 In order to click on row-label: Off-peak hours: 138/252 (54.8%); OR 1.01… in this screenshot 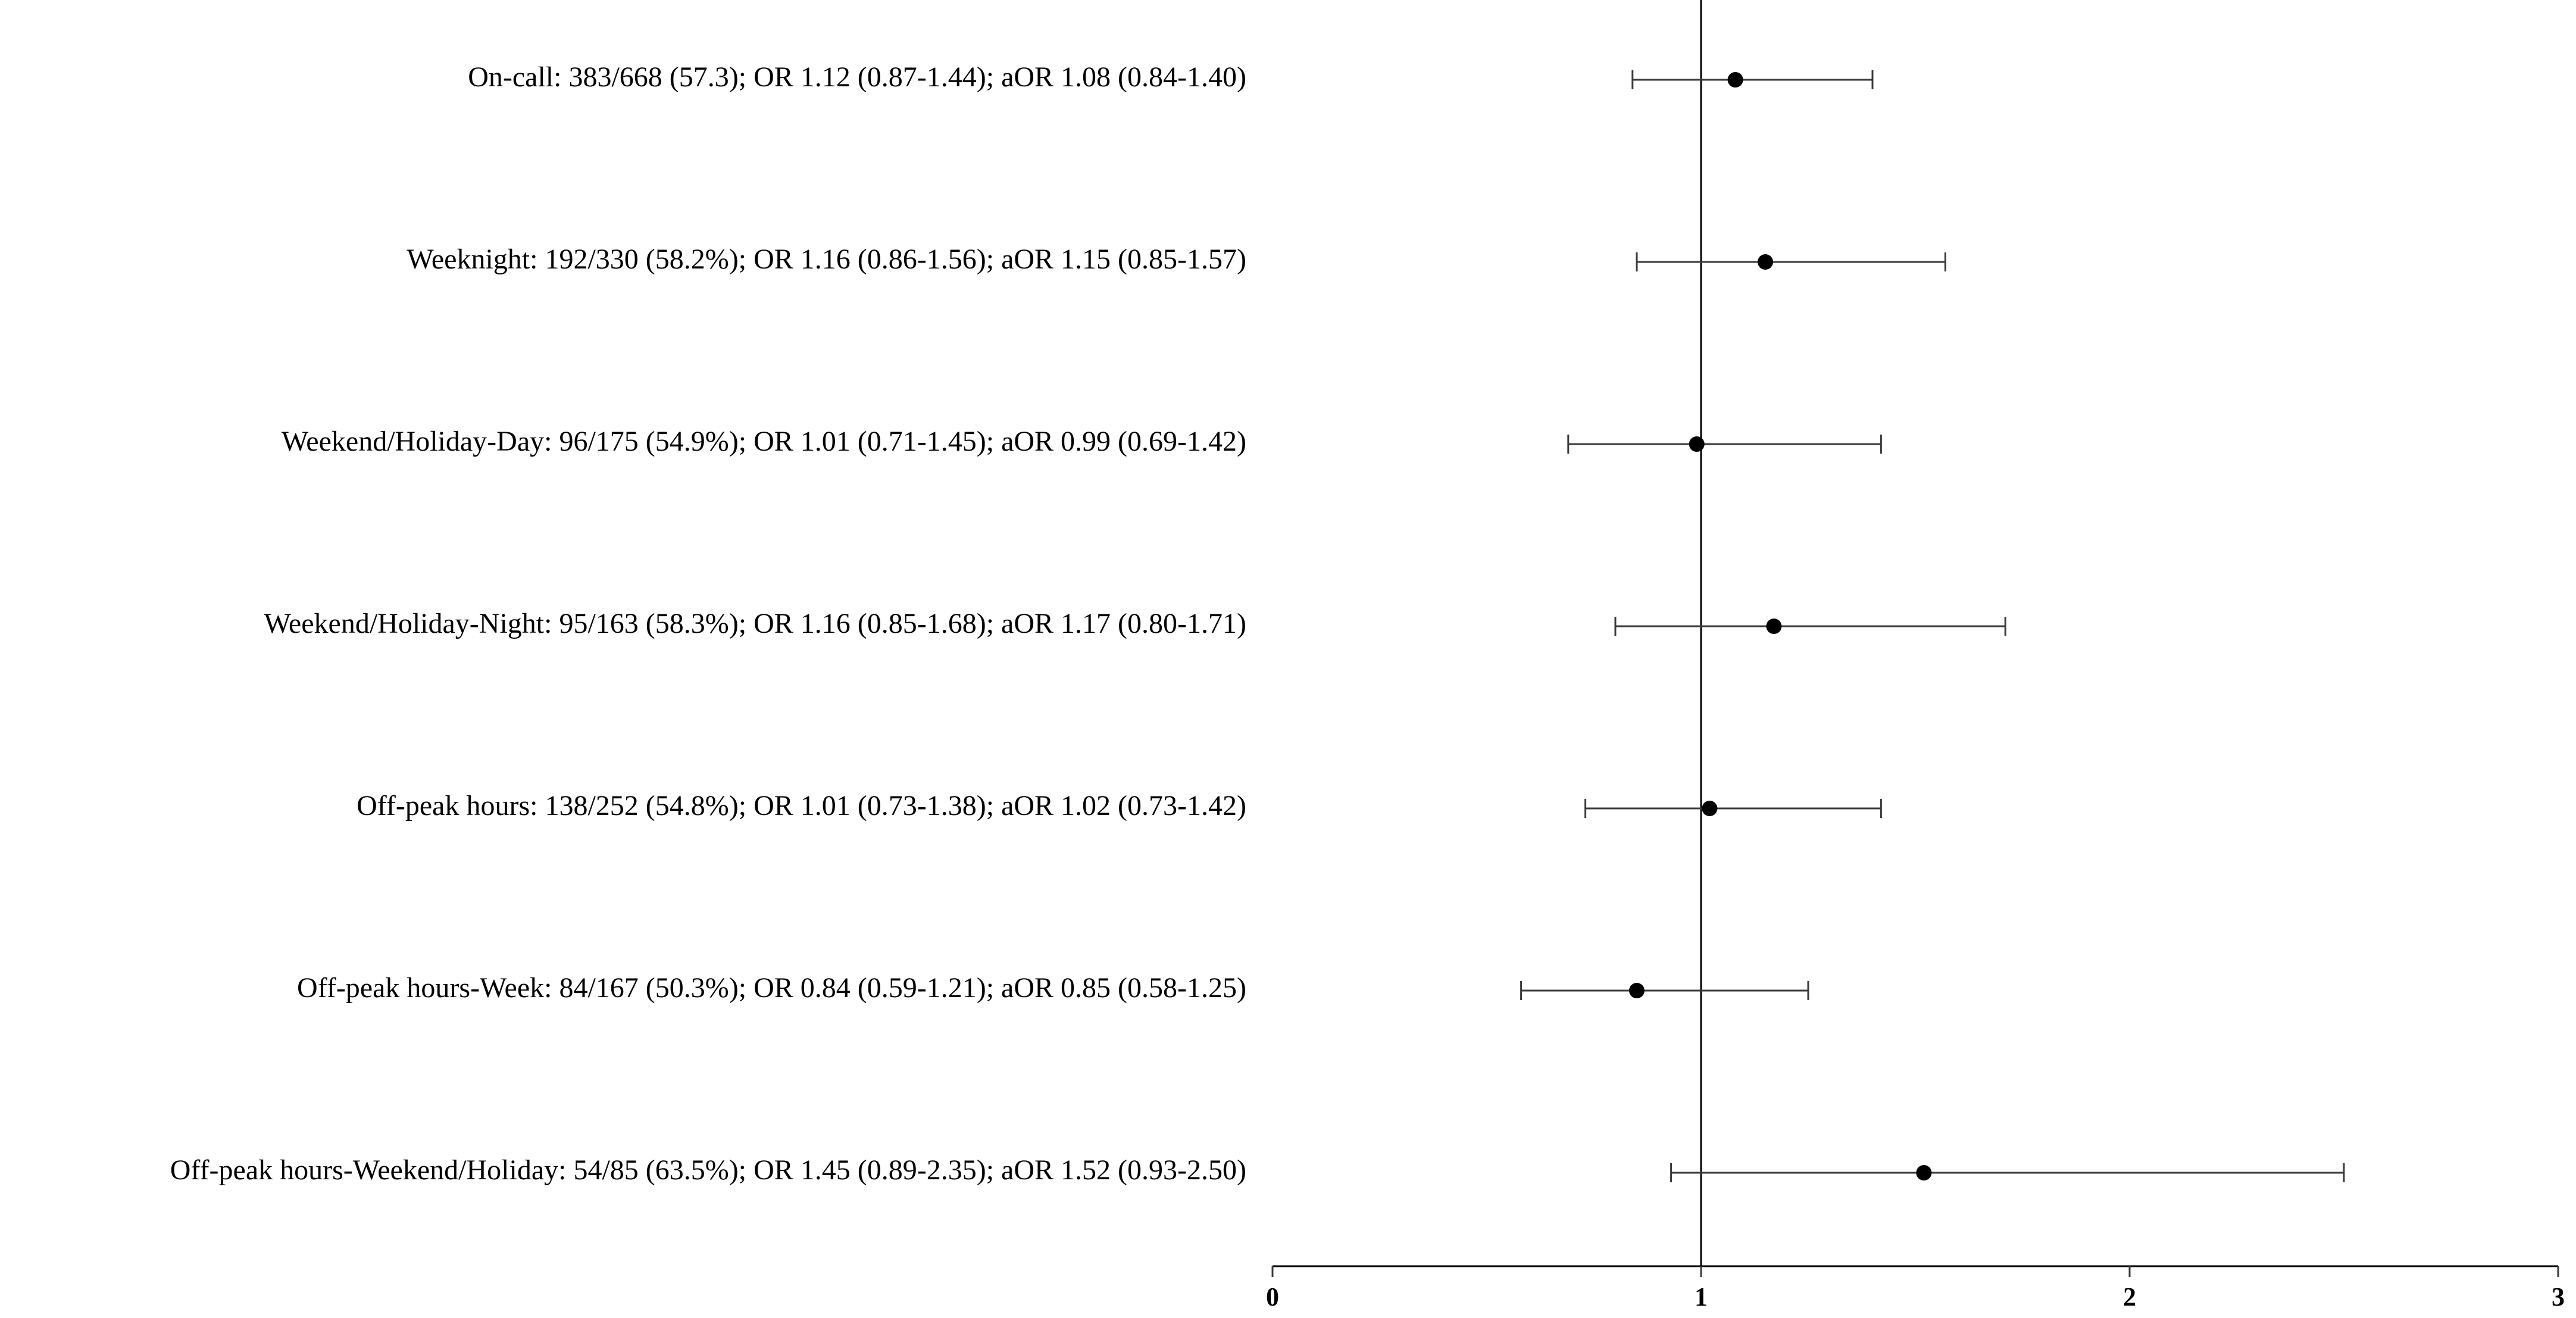, I will do `click(801, 806)`.